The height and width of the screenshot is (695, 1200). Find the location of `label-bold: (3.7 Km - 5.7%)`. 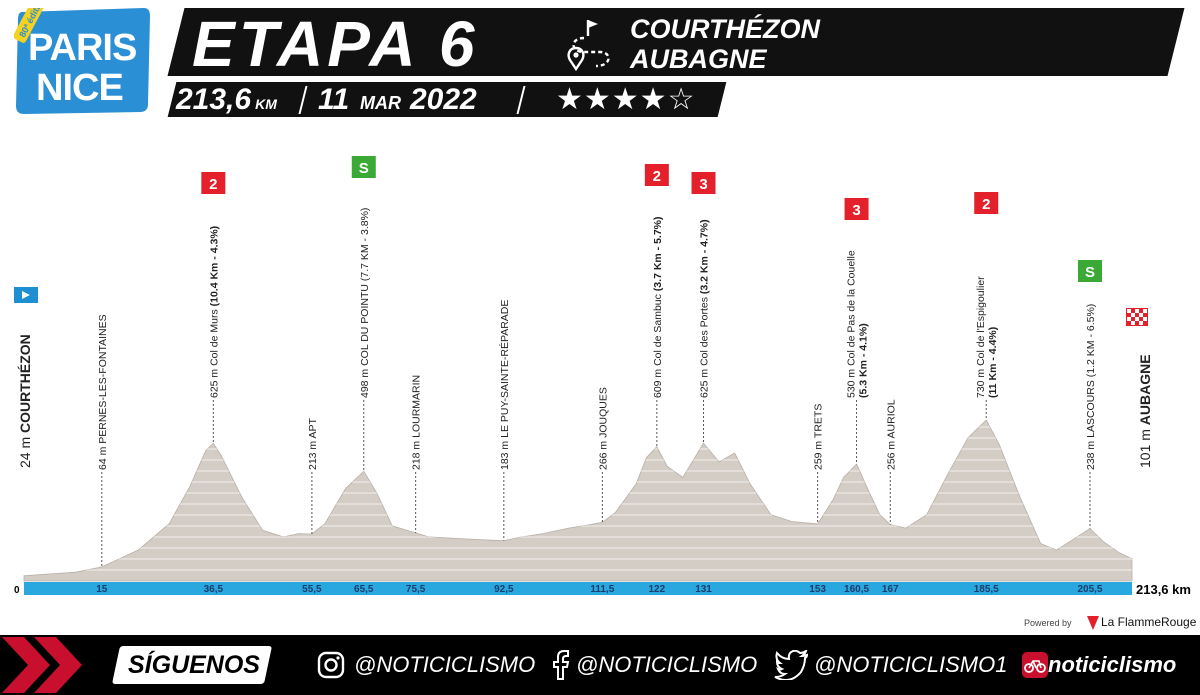

label-bold: (3.7 Km - 5.7%) is located at coordinates (658, 253).